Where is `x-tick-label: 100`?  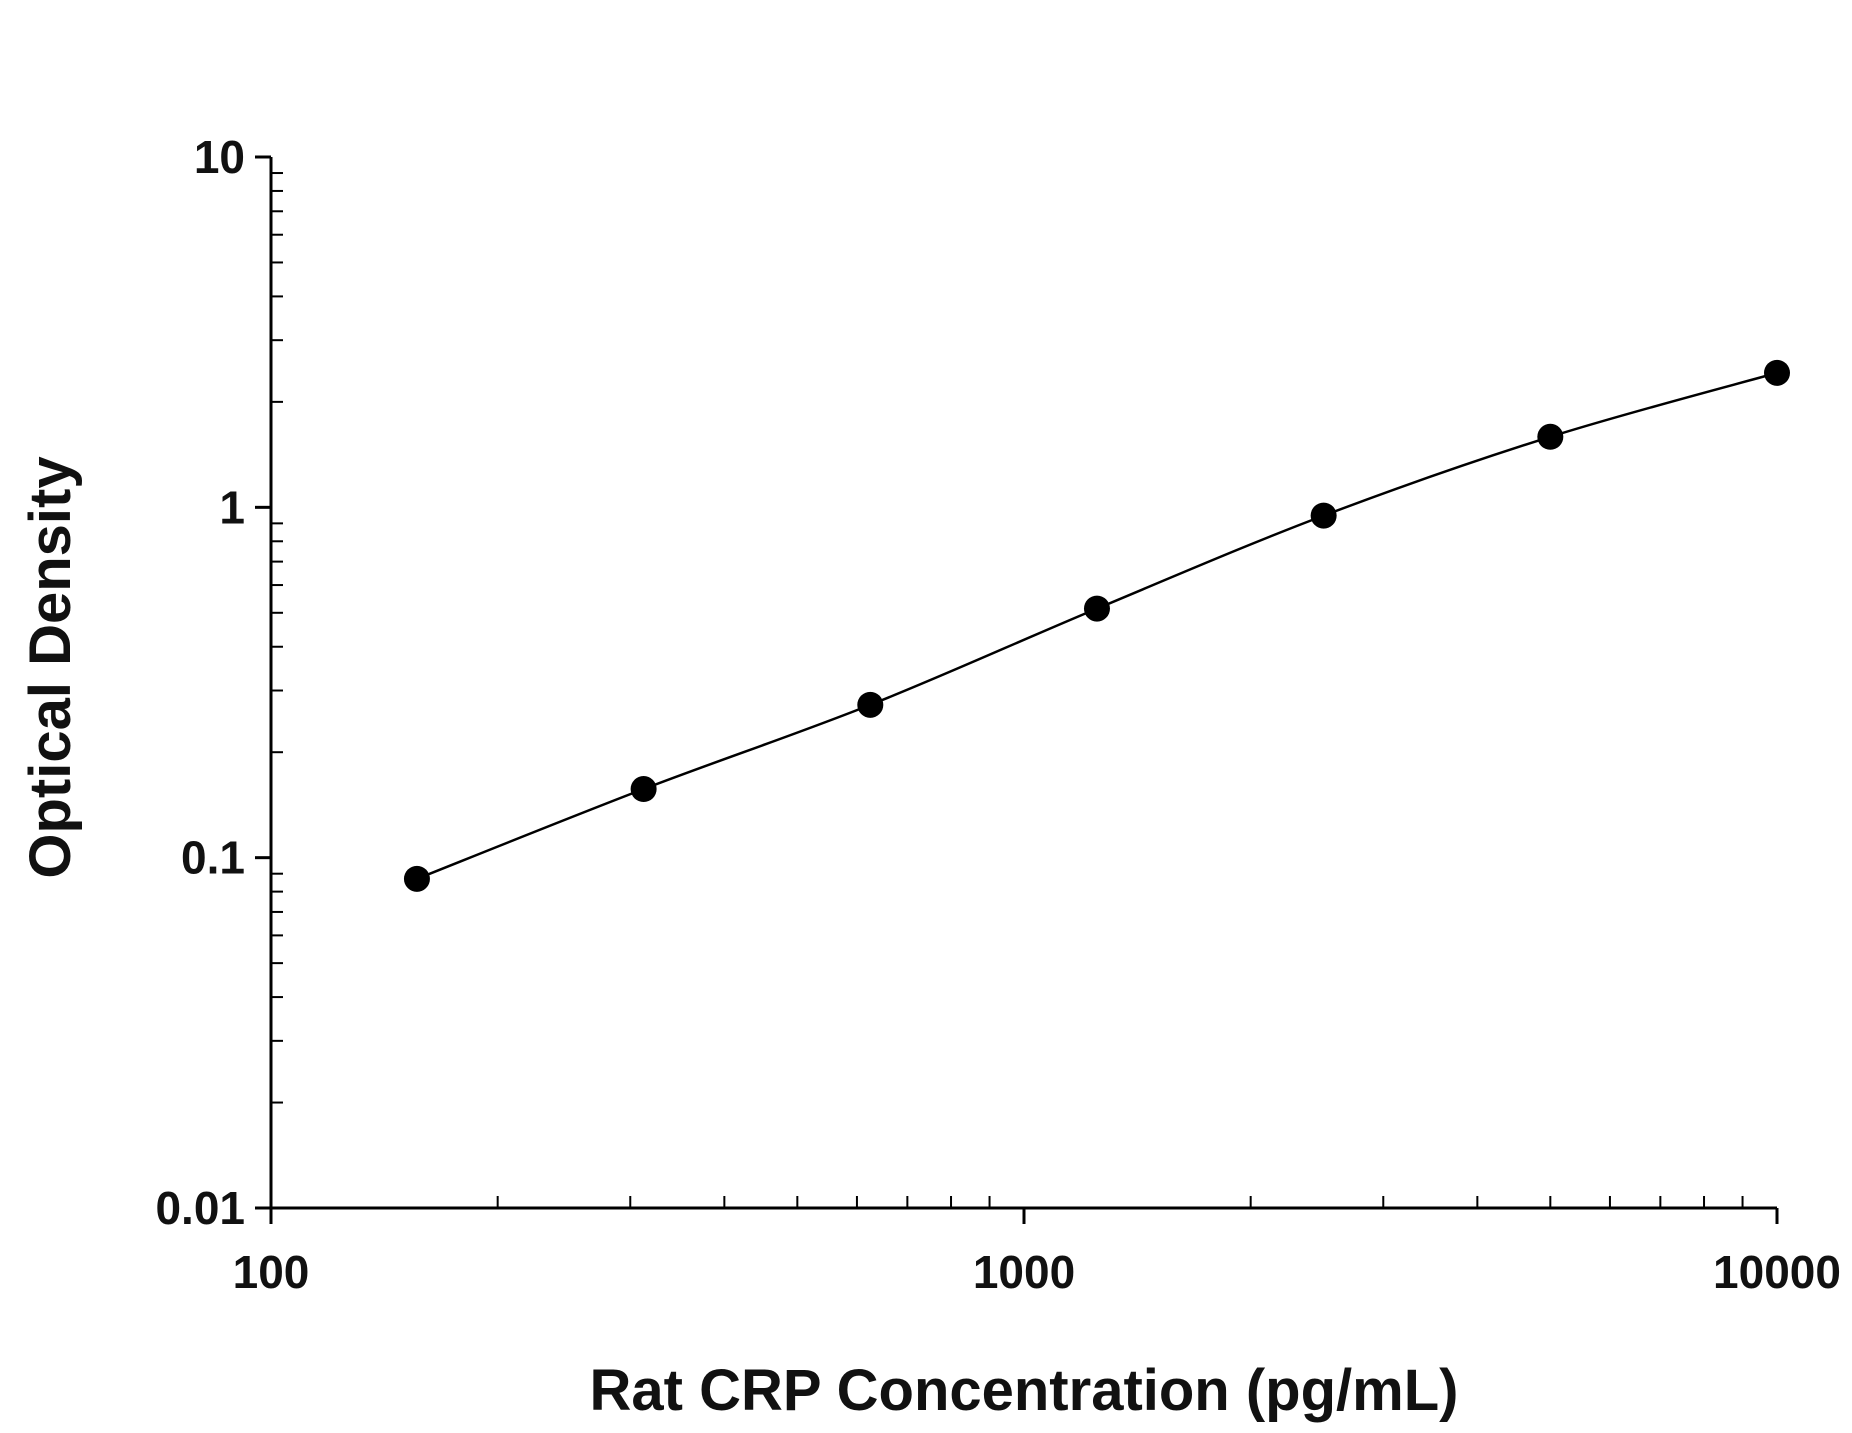
x-tick-label: 100 is located at coordinates (271, 1272).